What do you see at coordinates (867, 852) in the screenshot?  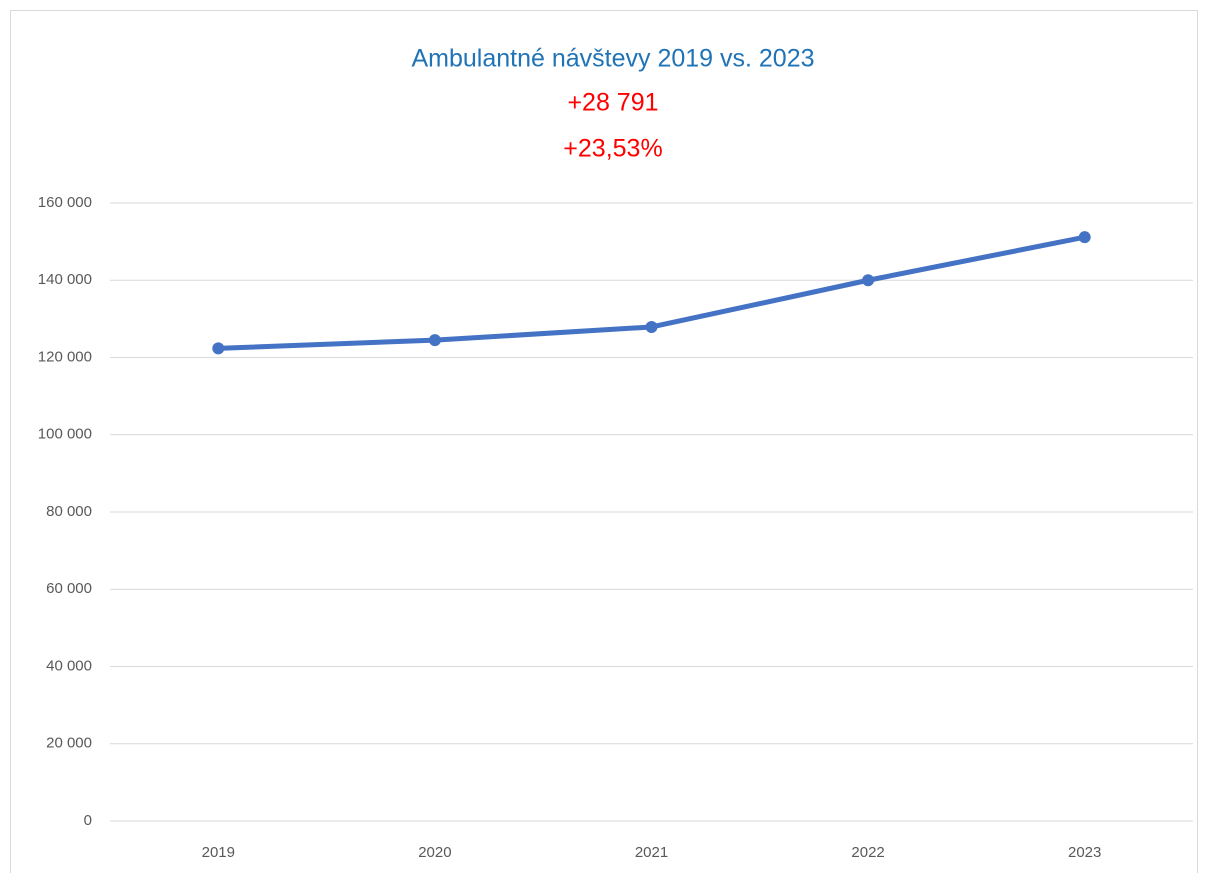 I see `x-tick-label: 2022` at bounding box center [867, 852].